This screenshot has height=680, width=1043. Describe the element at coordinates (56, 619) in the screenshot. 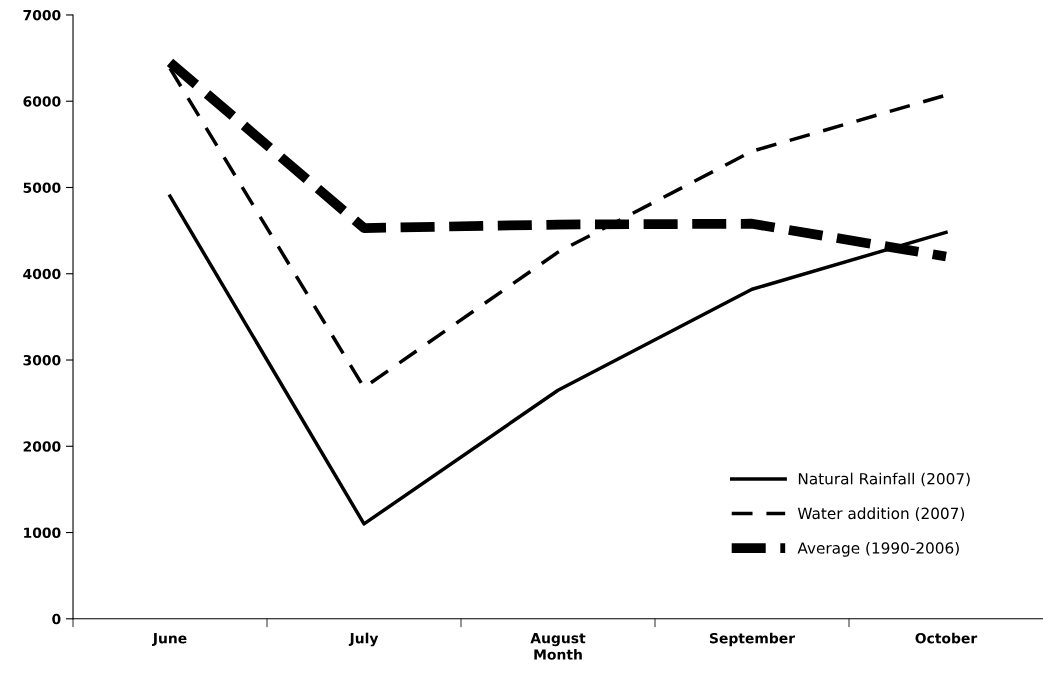

I see `y-tick-label: 0` at that location.